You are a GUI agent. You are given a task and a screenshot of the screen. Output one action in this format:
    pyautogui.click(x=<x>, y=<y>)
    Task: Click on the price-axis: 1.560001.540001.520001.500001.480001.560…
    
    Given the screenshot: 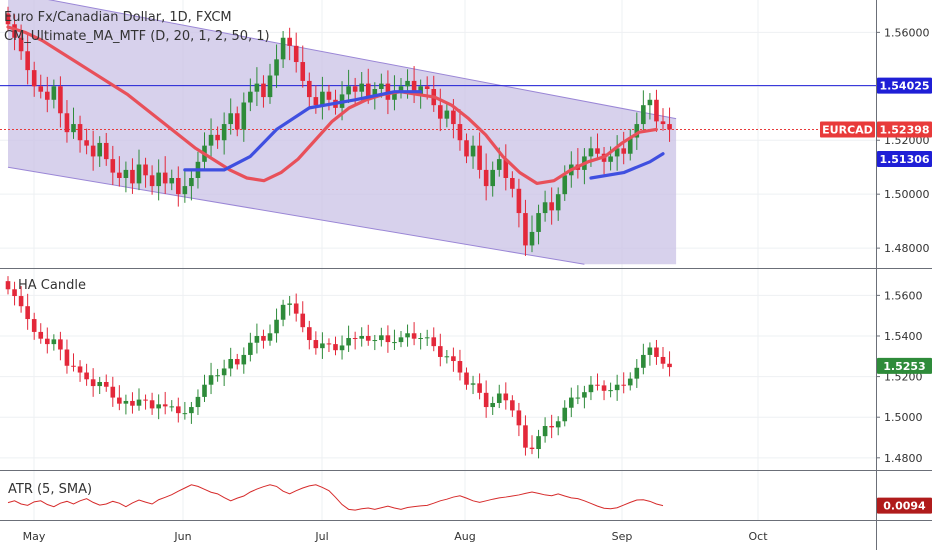 What is the action you would take?
    pyautogui.click(x=876, y=270)
    